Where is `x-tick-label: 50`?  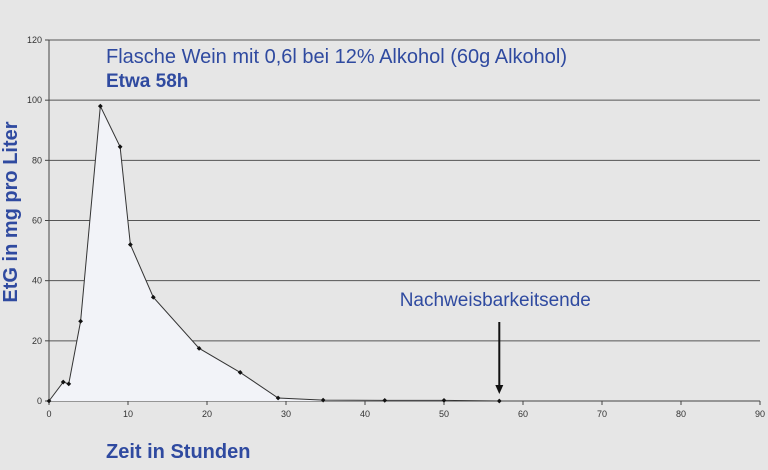 x-tick-label: 50 is located at coordinates (444, 414).